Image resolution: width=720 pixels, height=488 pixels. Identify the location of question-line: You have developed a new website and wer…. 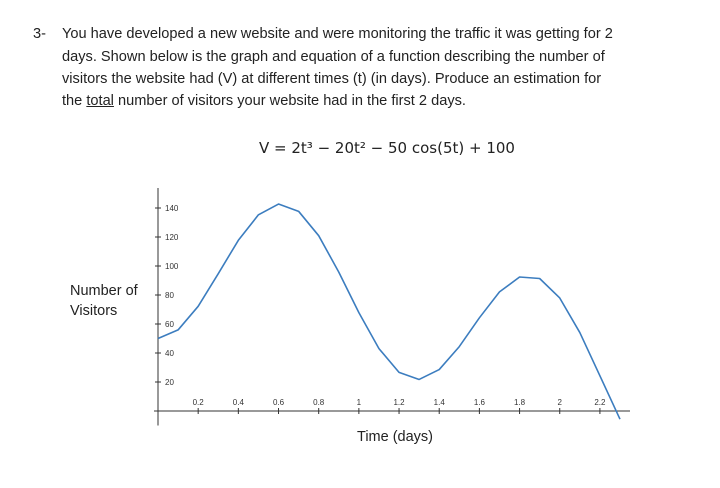
(337, 34).